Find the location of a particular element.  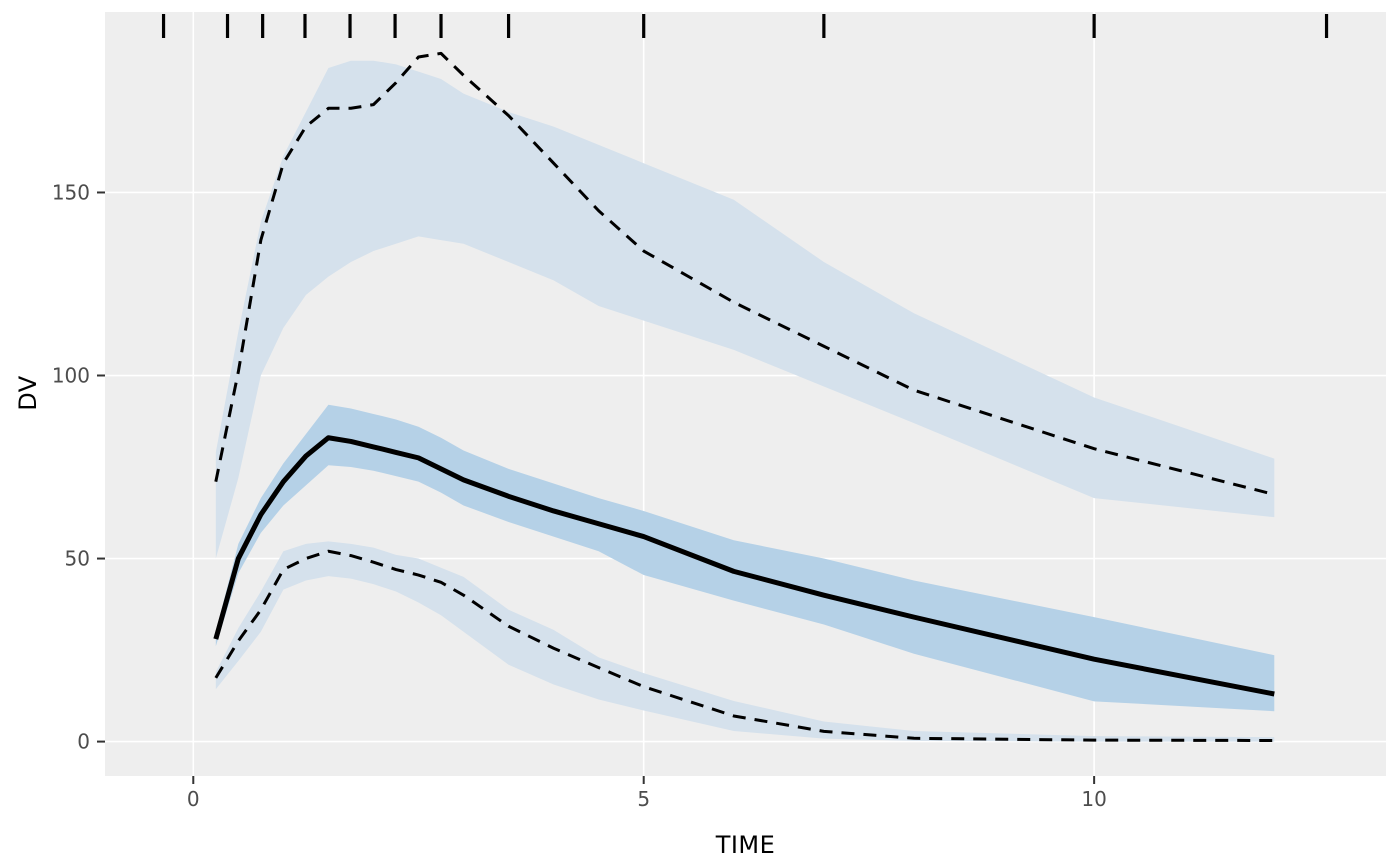

y-tick-label: 100 is located at coordinates (71, 376).